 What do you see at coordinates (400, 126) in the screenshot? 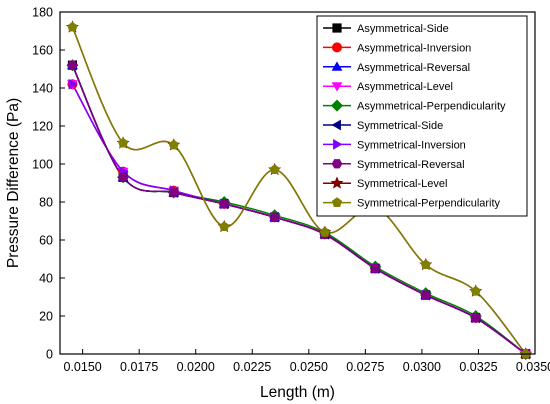
I see `legend-label: Symmetrical-Side` at bounding box center [400, 126].